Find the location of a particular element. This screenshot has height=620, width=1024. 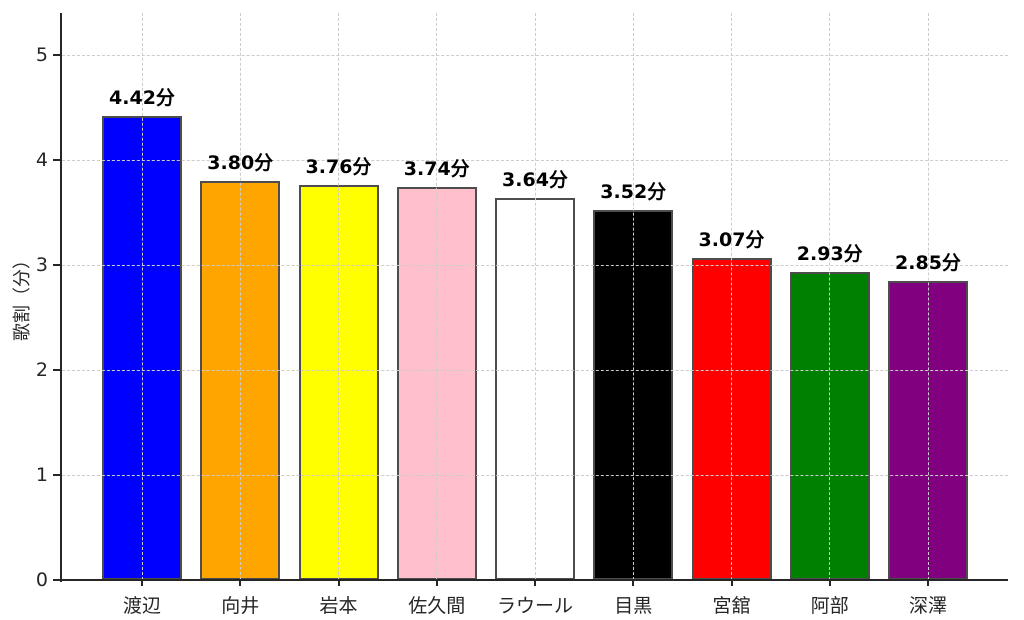

bar-value-label: 3.07分 is located at coordinates (731, 240).